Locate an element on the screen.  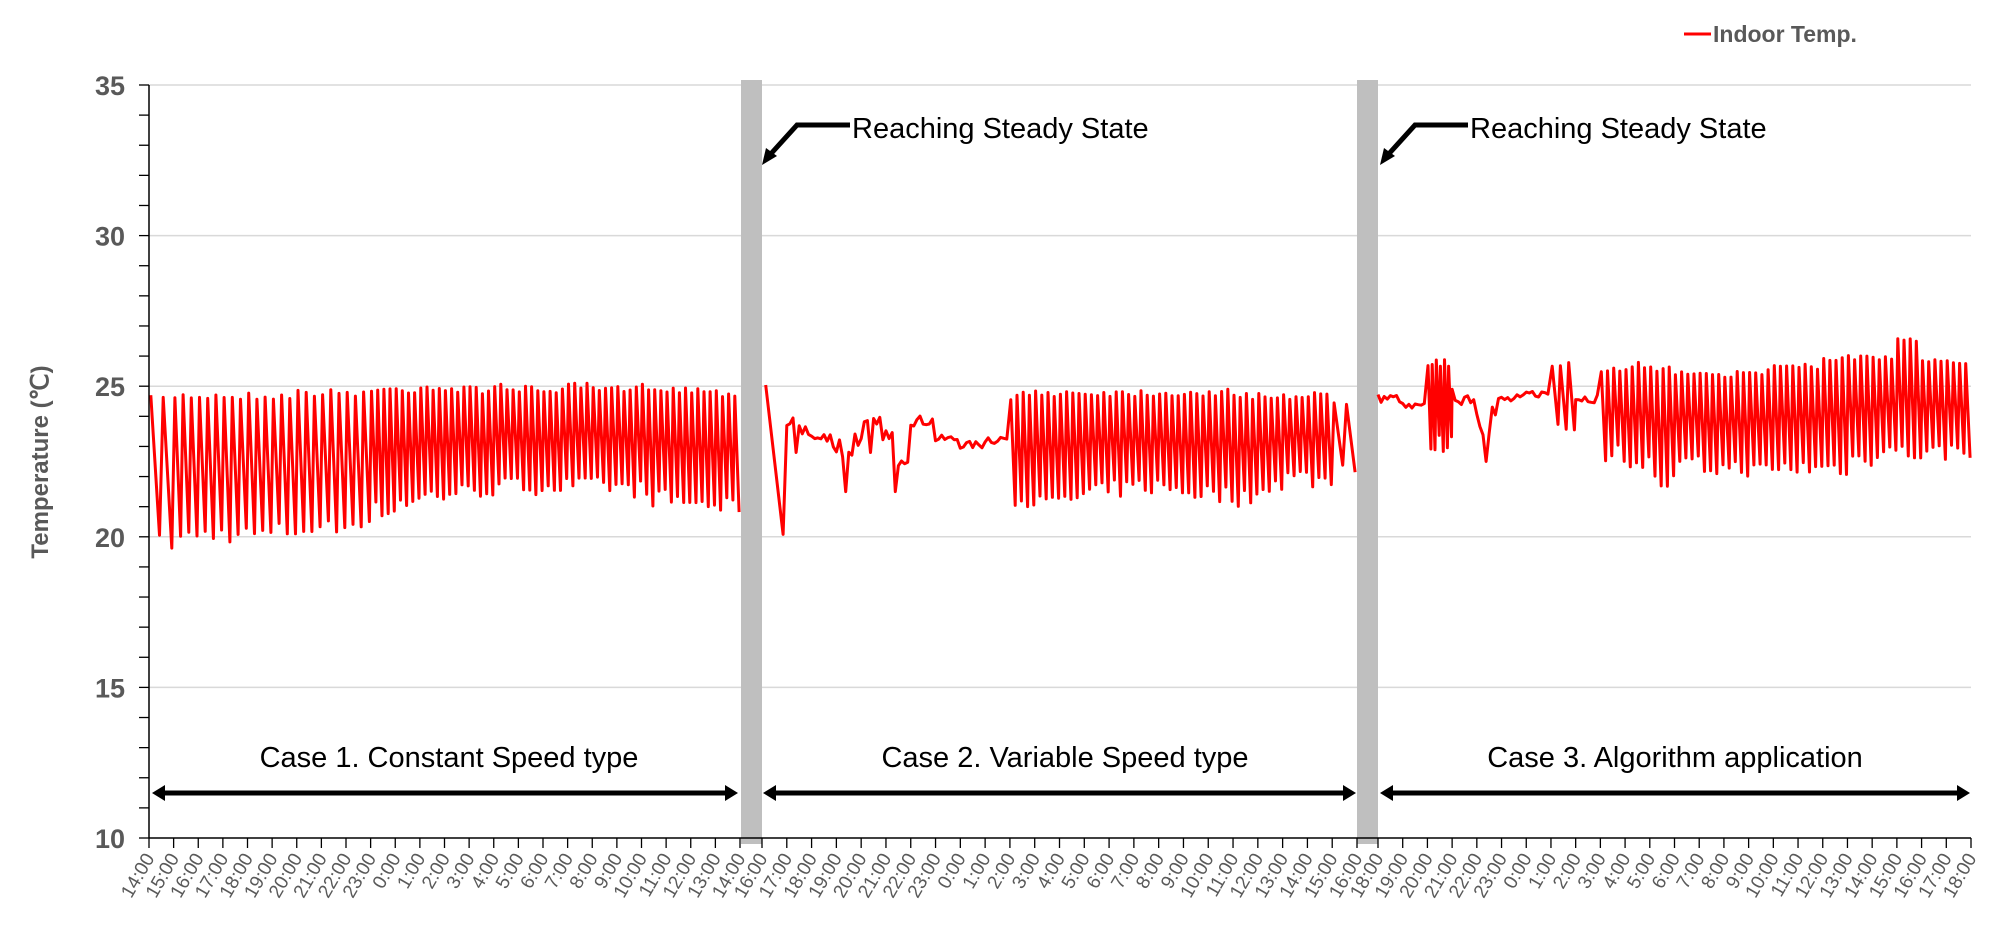
case-2-annotation: Case 2. Variable Speed type is located at coordinates (1059, 771).